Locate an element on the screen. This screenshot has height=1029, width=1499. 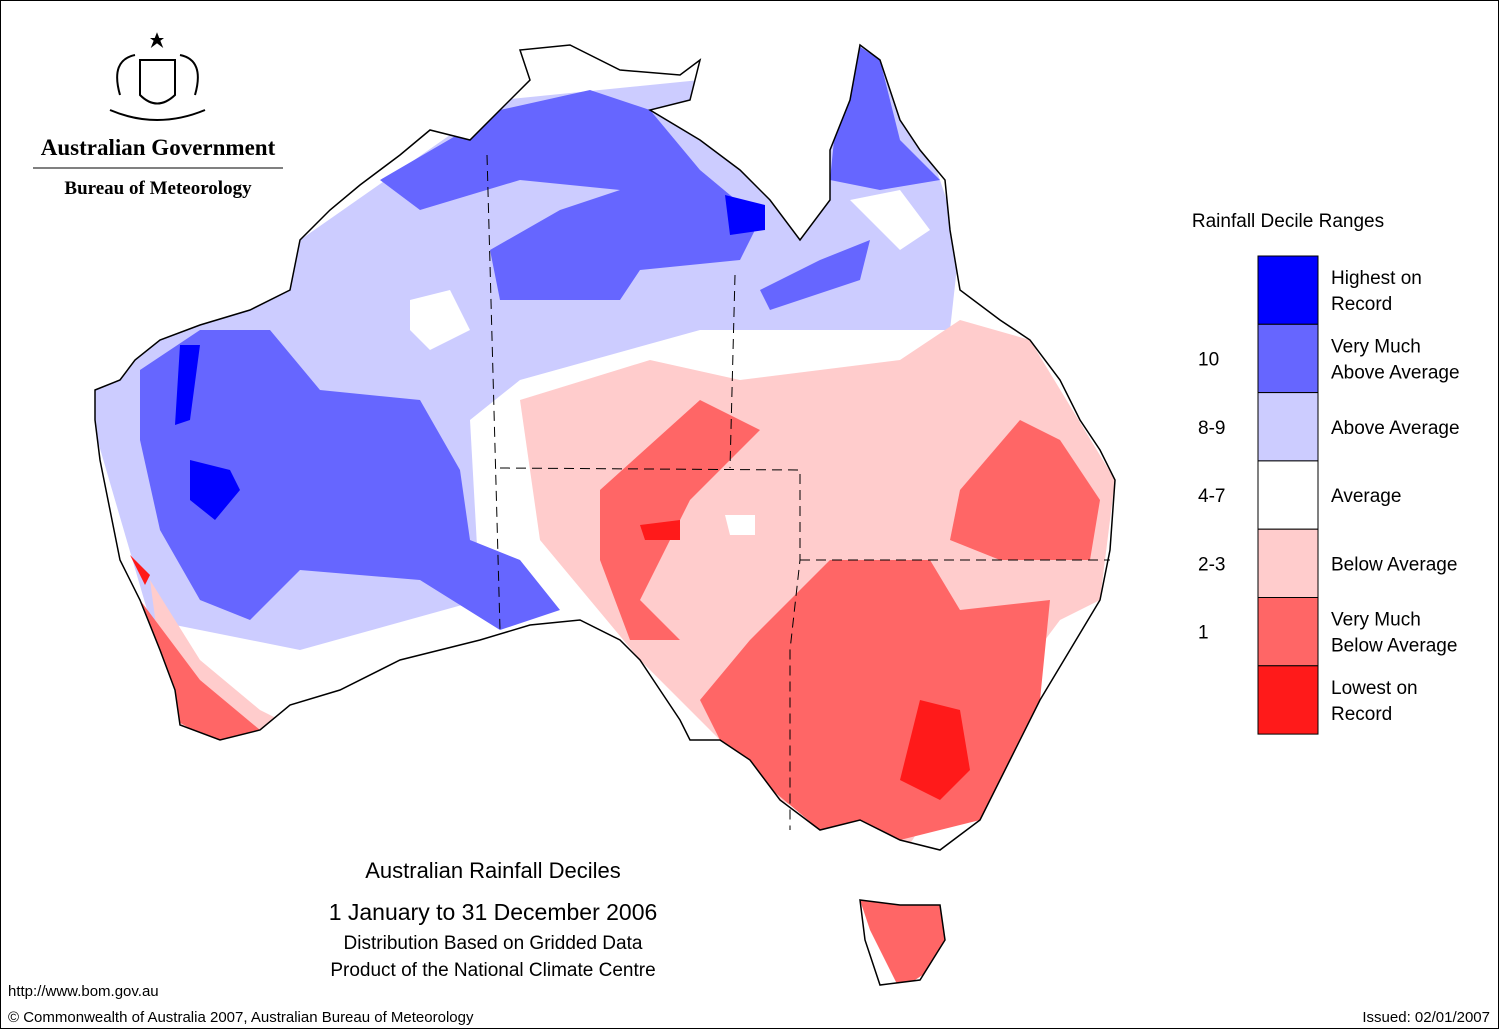
coat-of-arms is located at coordinates (157, 76).